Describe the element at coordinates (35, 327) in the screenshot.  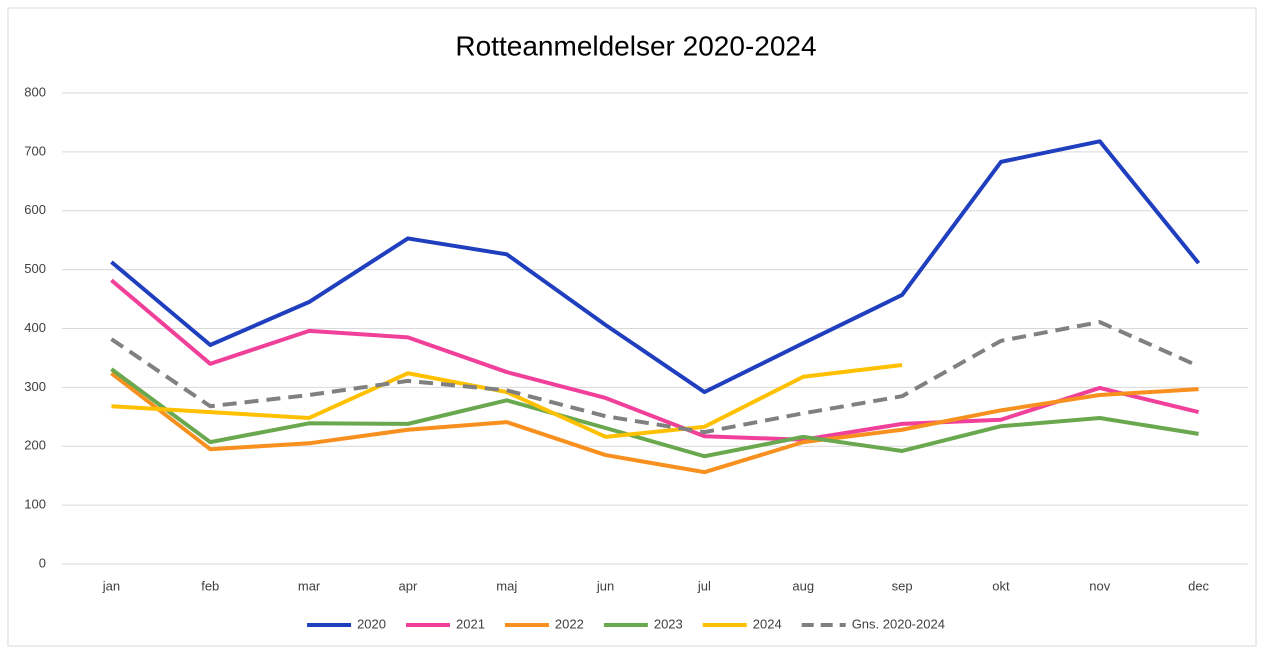
I see `y-tick-label: 400` at that location.